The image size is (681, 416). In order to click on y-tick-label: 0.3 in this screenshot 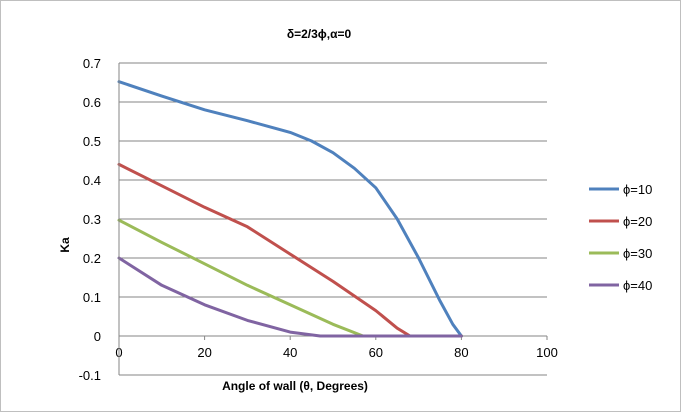, I will do `click(92, 219)`.